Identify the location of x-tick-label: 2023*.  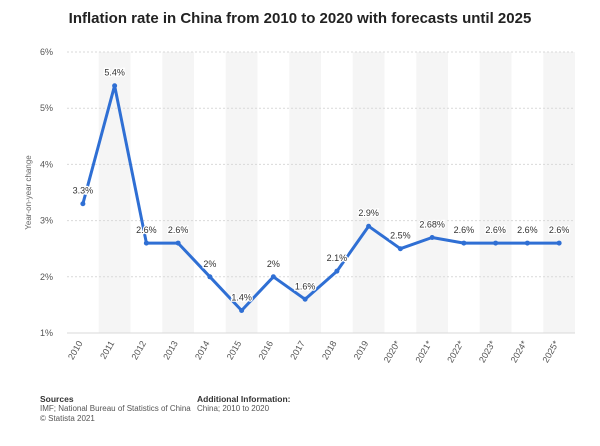
(487, 352).